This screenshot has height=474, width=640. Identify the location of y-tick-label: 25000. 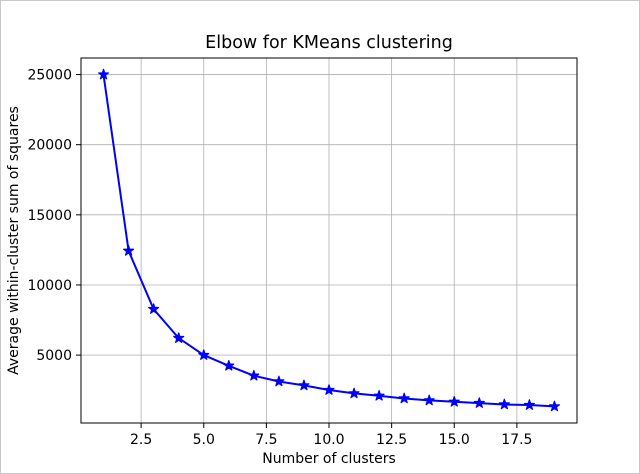
(49, 76).